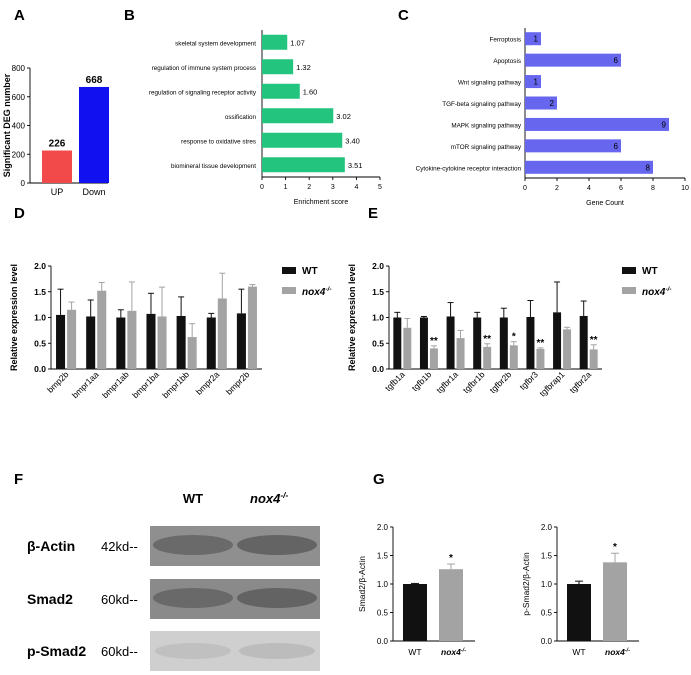  What do you see at coordinates (685, 188) in the screenshot?
I see `x-tick-label: 10` at bounding box center [685, 188].